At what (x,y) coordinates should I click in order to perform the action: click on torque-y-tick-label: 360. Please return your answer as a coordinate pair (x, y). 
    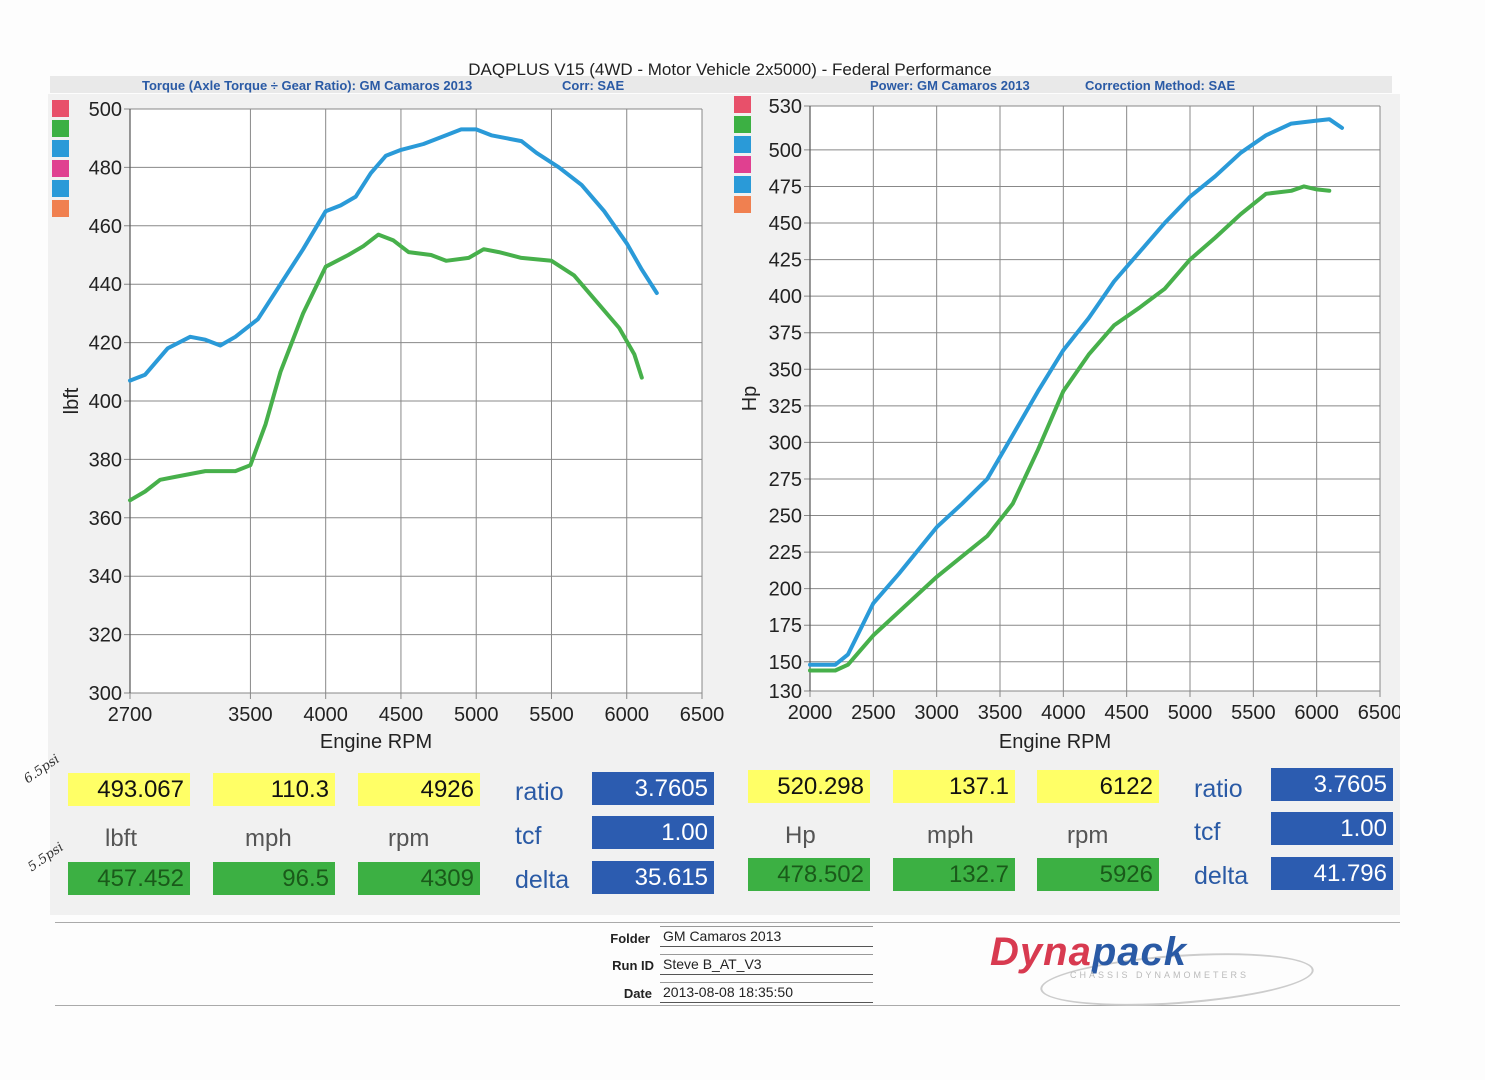
    Looking at the image, I should click on (105, 519).